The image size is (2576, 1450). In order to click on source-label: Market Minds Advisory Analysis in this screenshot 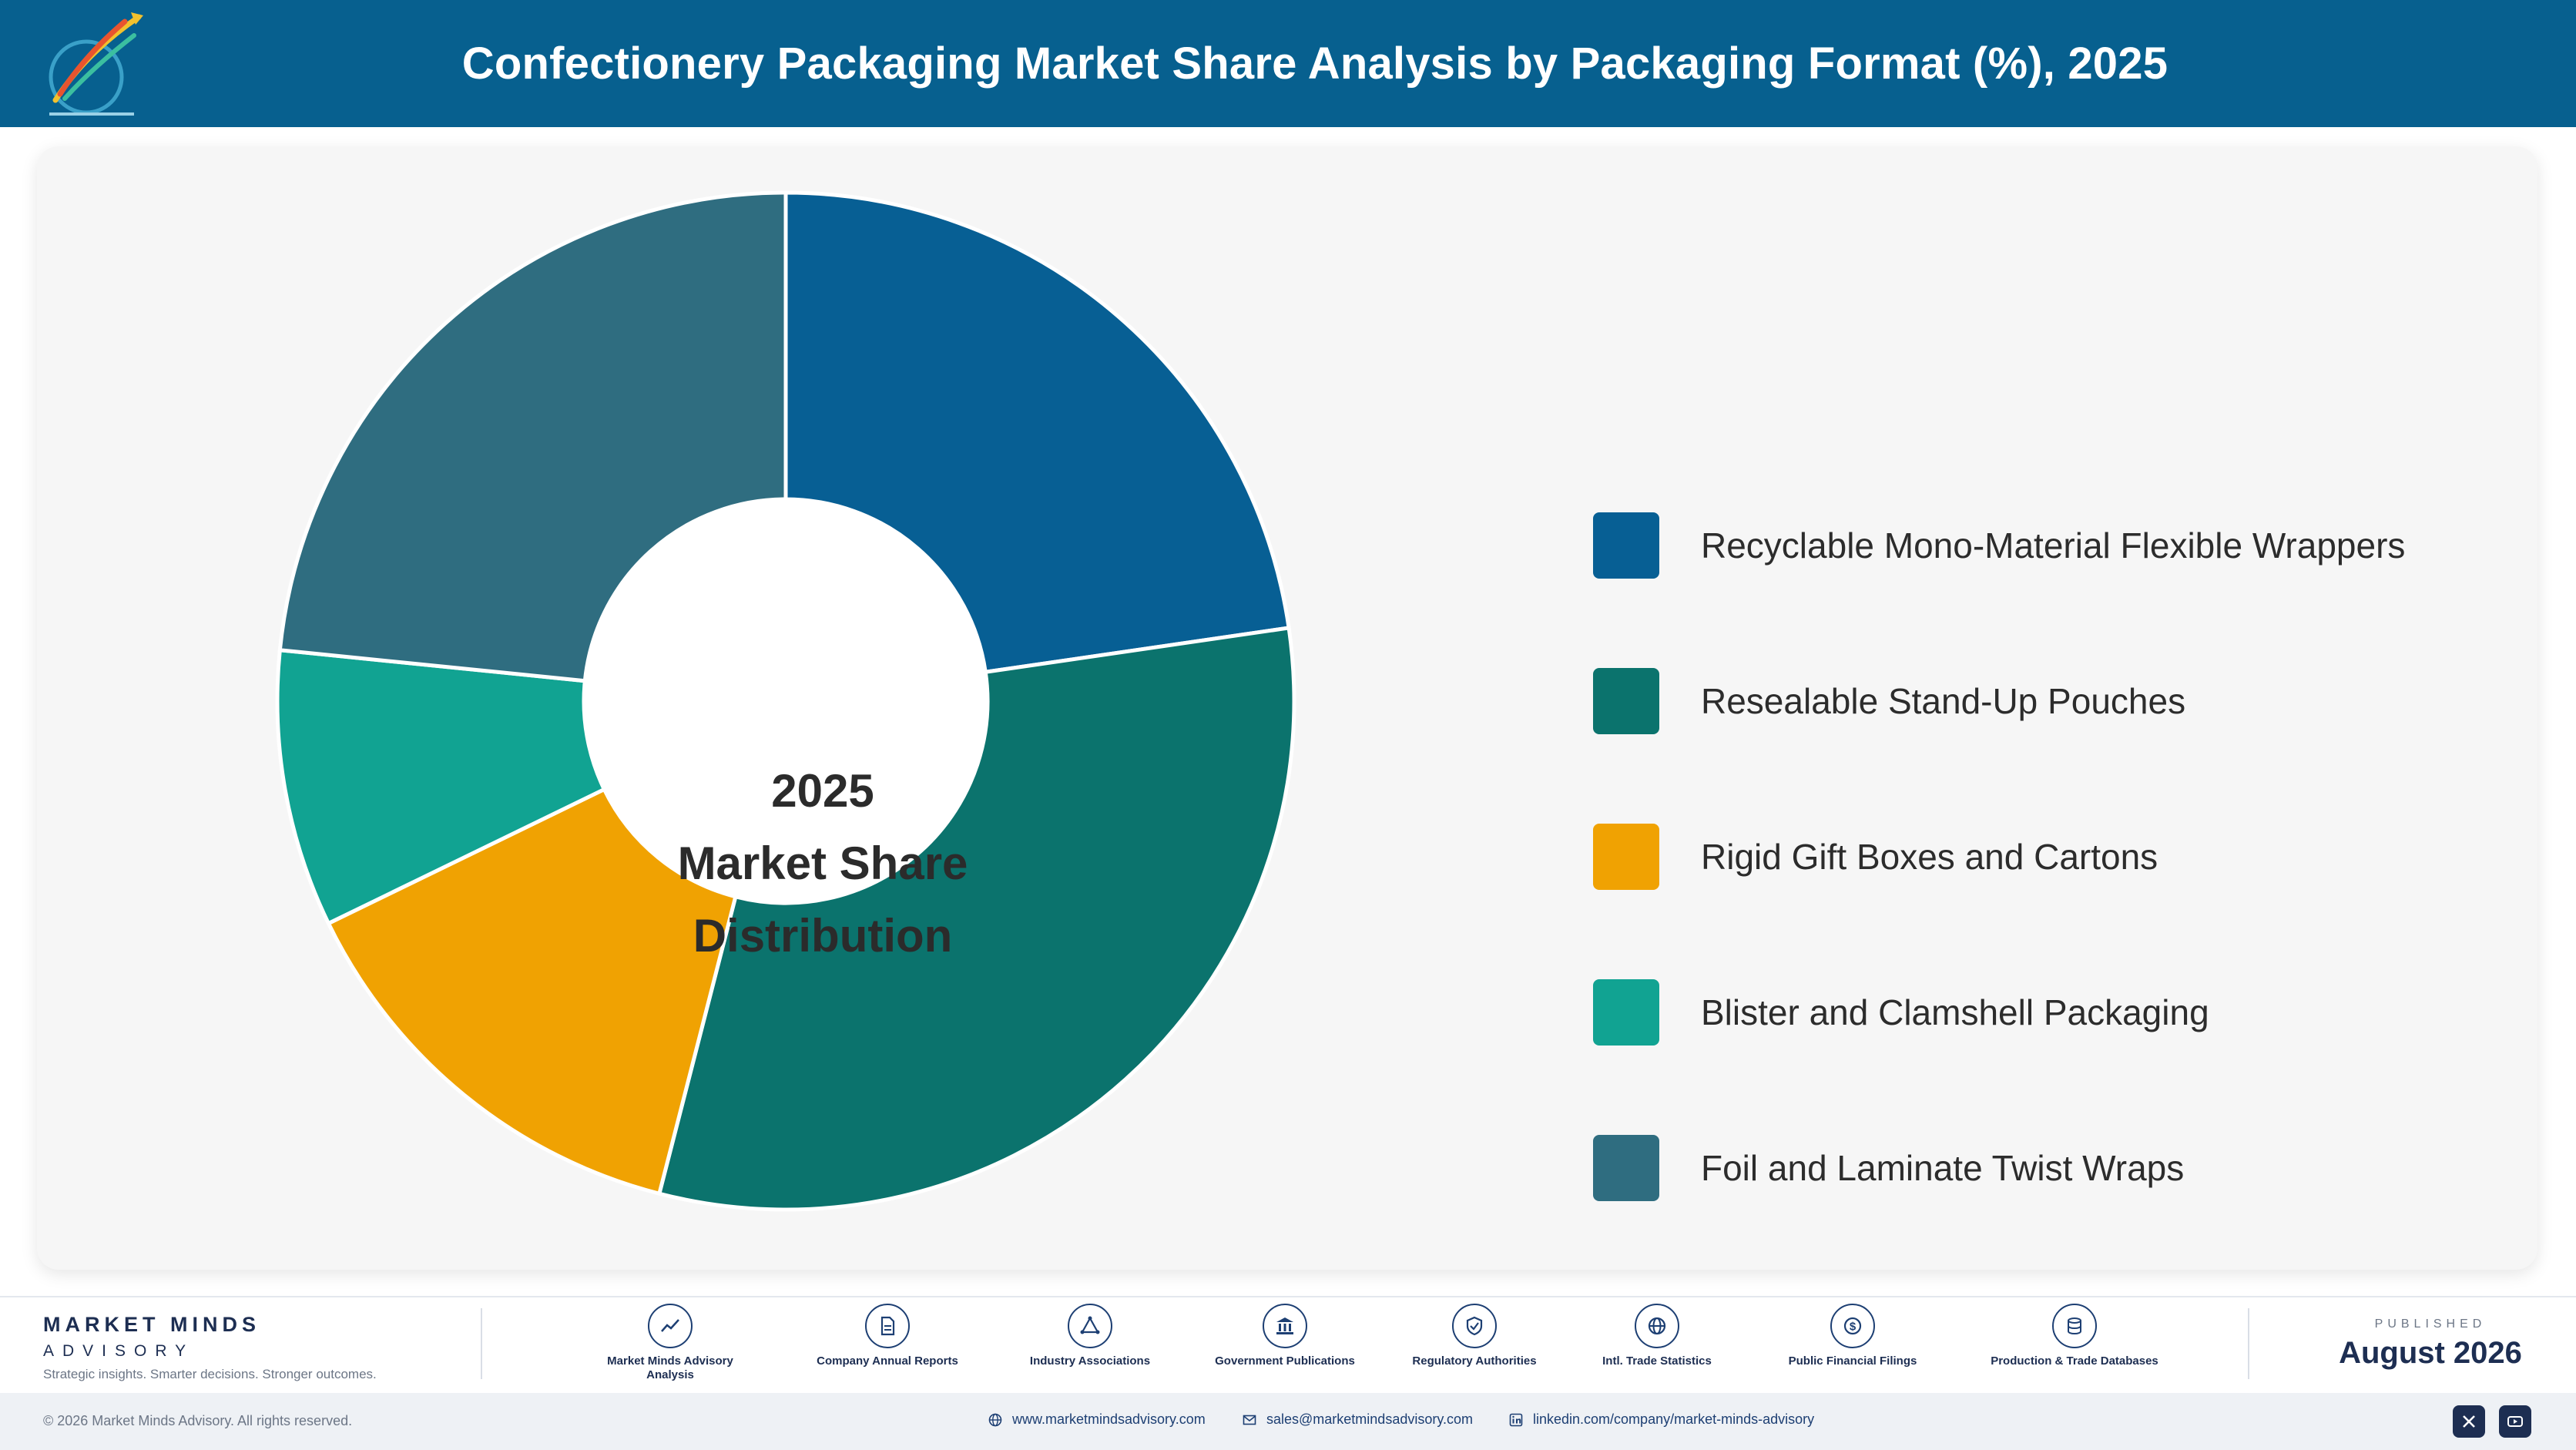, I will do `click(670, 1367)`.